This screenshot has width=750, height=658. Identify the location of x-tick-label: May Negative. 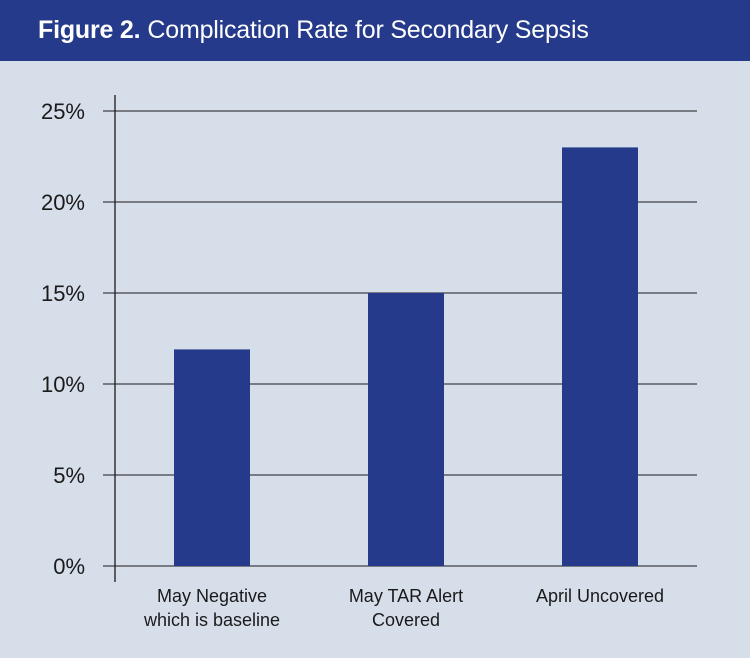
(212, 596).